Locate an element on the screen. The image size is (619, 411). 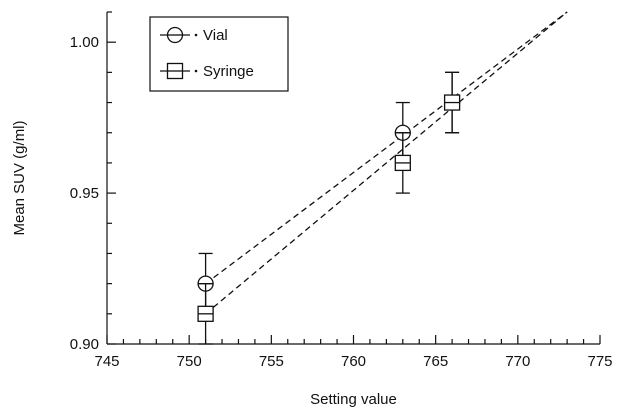
legend-entry-syringe: Syringe is located at coordinates (207, 71).